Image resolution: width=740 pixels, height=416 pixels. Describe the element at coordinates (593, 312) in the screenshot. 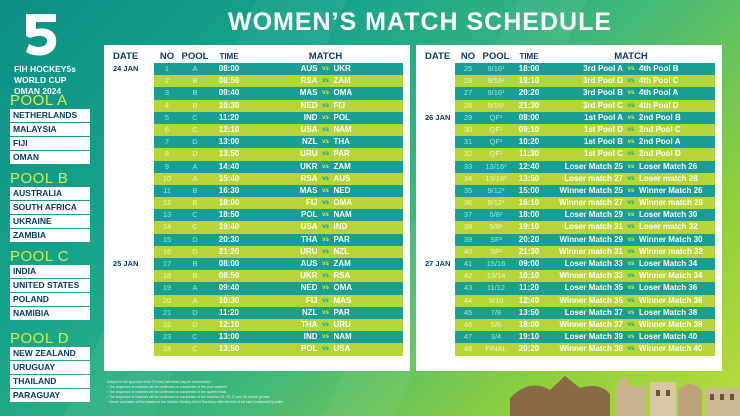

I see `home-team: Loser Match 37` at that location.